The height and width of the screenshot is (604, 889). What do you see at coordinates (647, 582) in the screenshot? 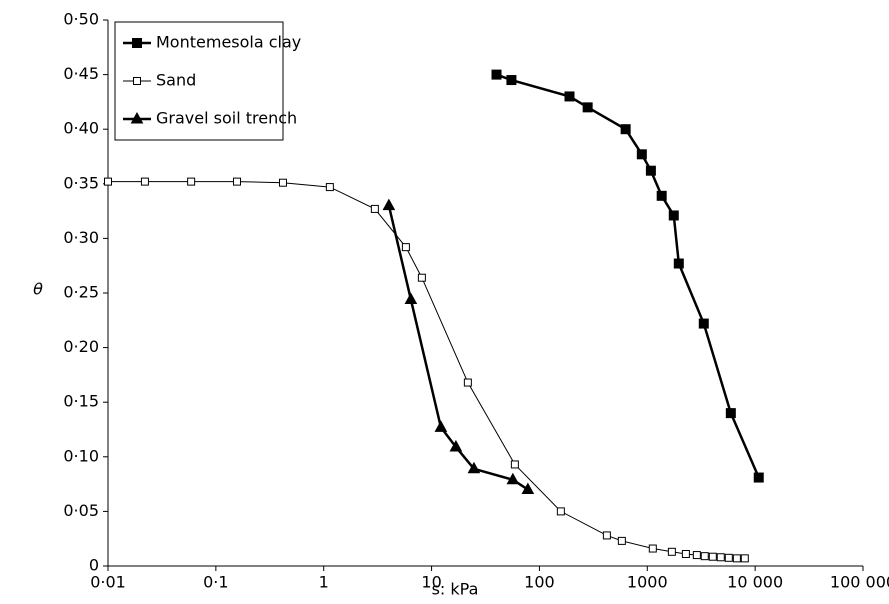
I see `x-tick-label: 1000` at bounding box center [647, 582].